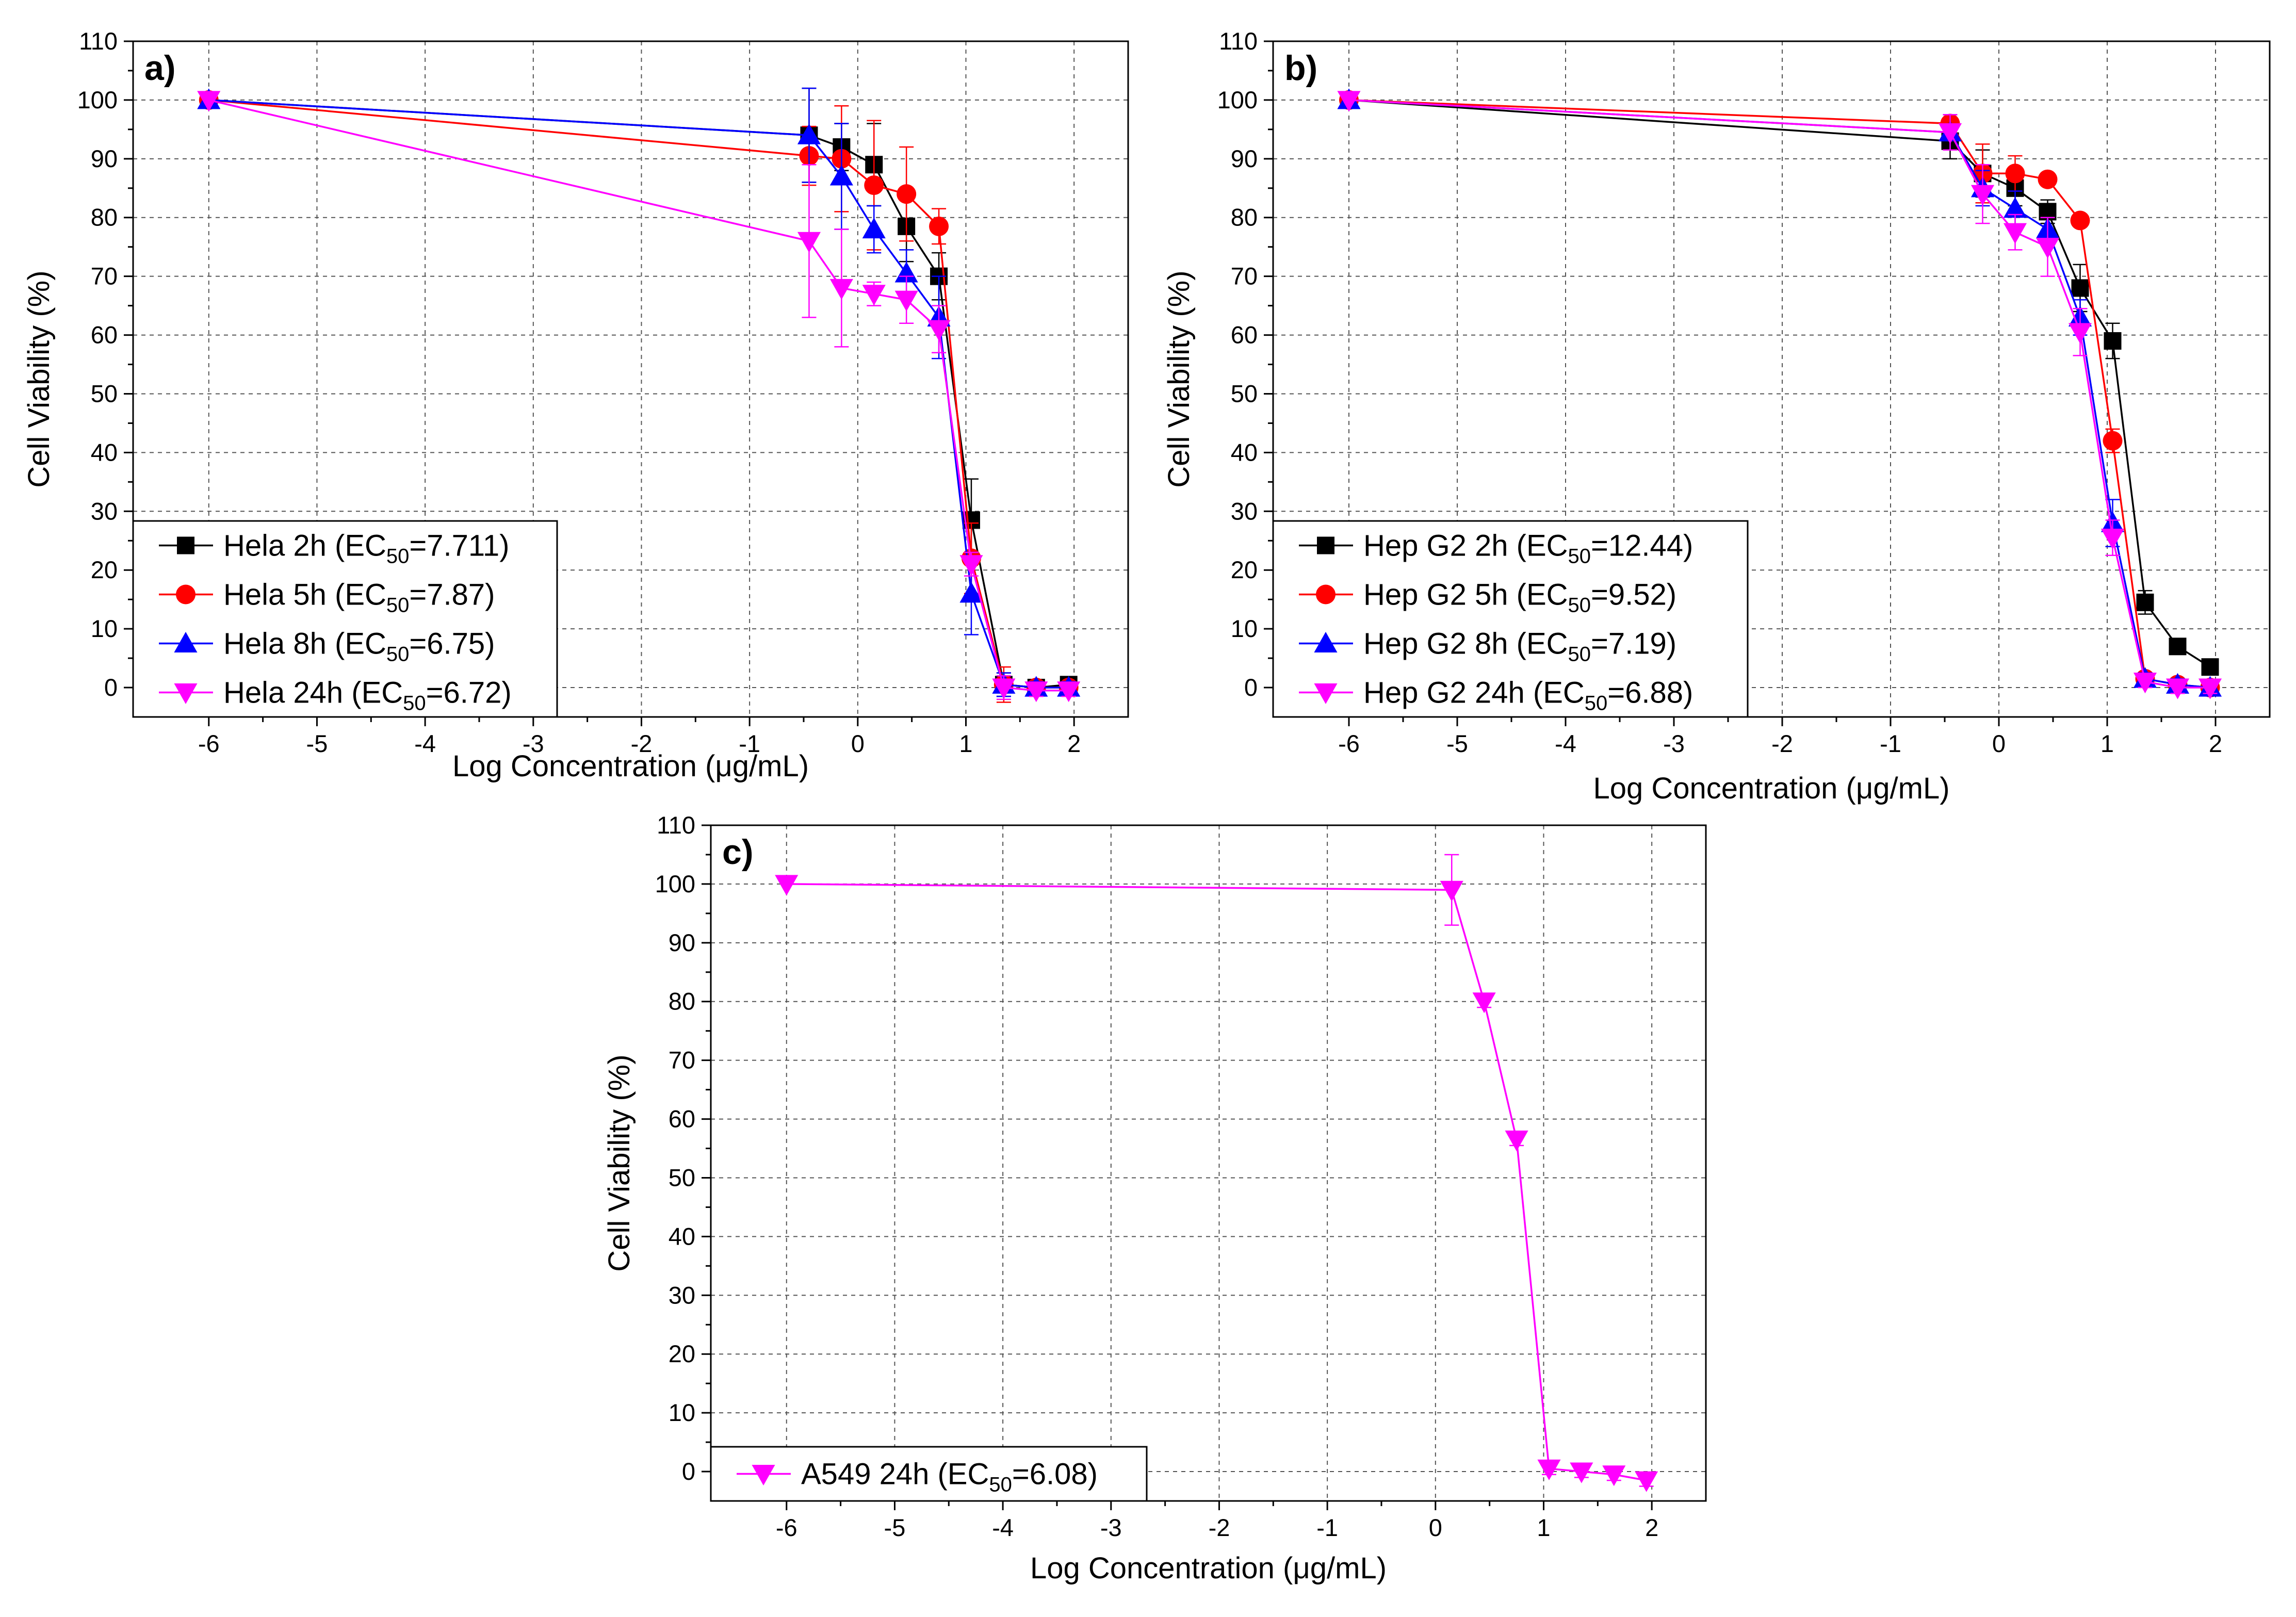 This screenshot has width=2296, height=1617. Describe the element at coordinates (1519, 598) in the screenshot. I see `legend-label: Hep G2 5h (EC50=9.52)` at that location.